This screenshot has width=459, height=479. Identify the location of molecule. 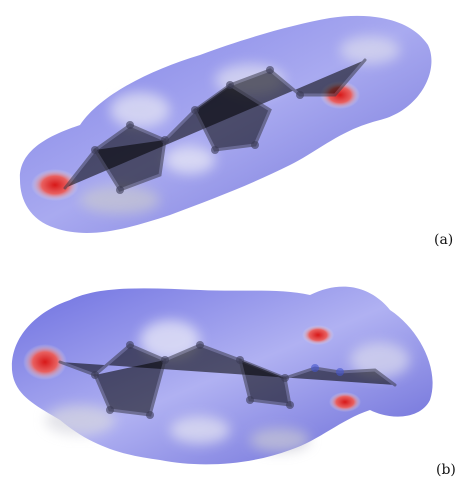
(227, 380).